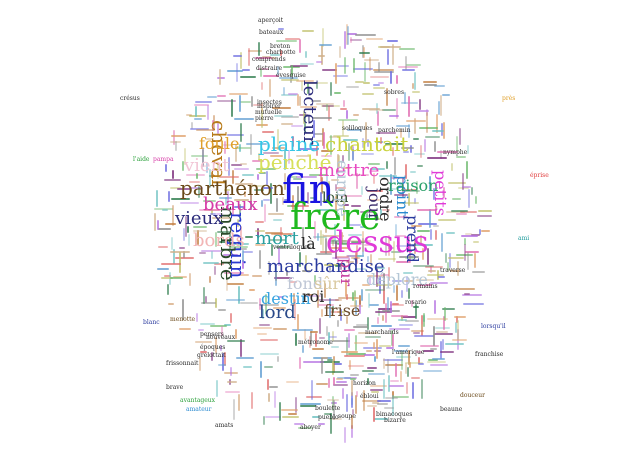  I want to click on word-charbotte: charbotte, so click(281, 52).